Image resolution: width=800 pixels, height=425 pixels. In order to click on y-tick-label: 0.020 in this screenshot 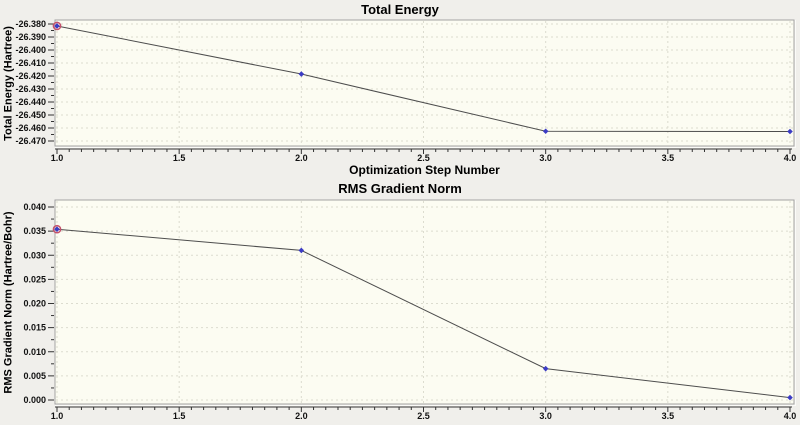, I will do `click(34, 304)`.